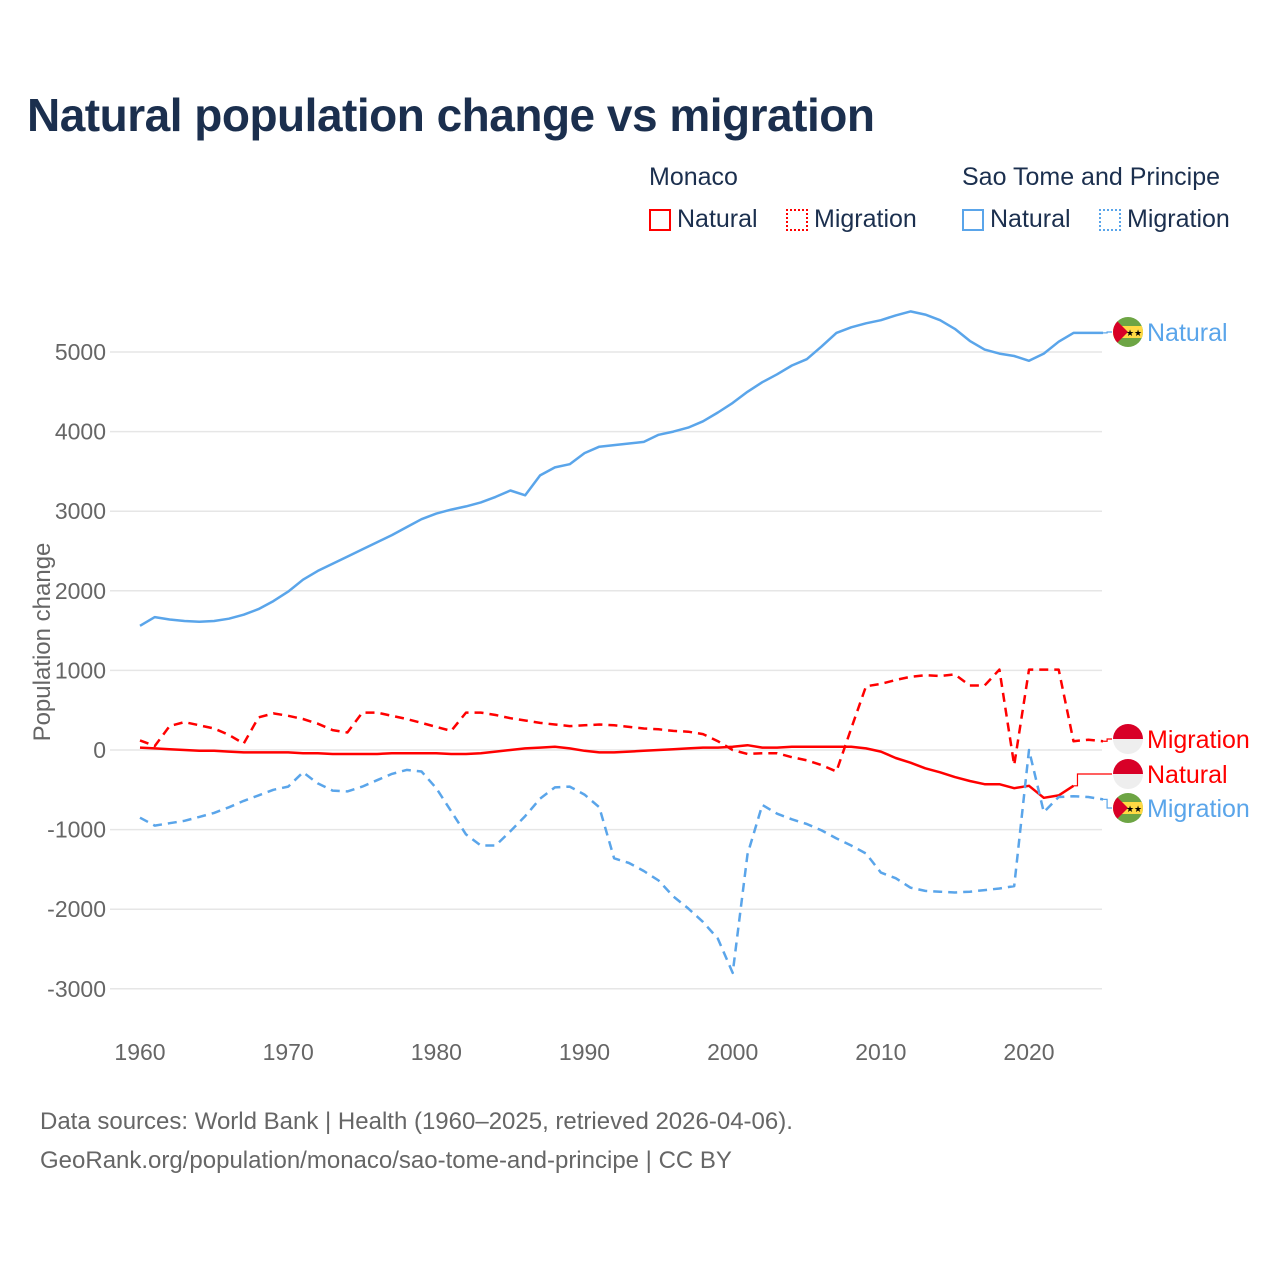  Describe the element at coordinates (451, 115) in the screenshot. I see `chart-title: Natural population change vs migration` at that location.